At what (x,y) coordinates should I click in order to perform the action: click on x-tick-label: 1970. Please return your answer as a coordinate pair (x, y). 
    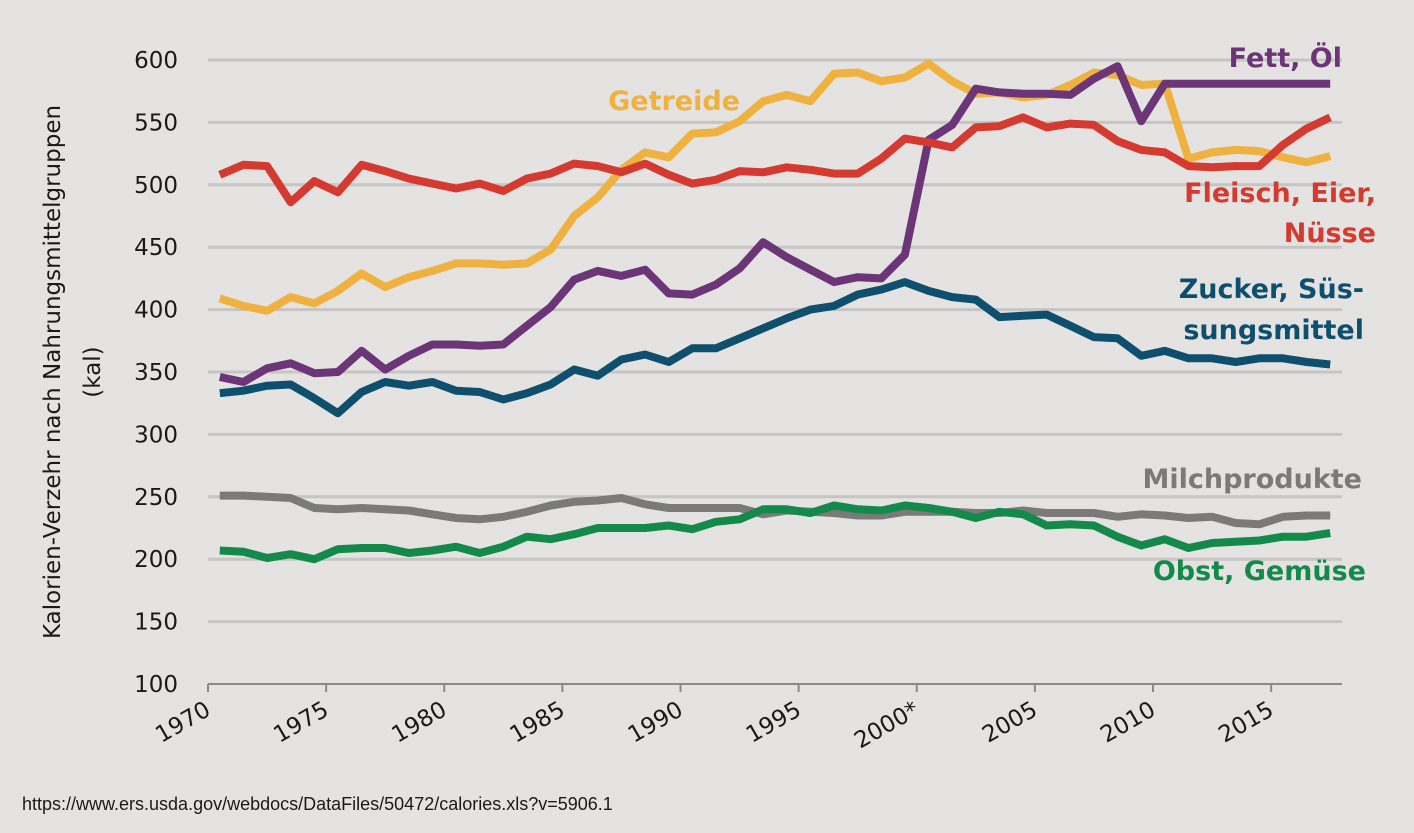
    Looking at the image, I should click on (183, 723).